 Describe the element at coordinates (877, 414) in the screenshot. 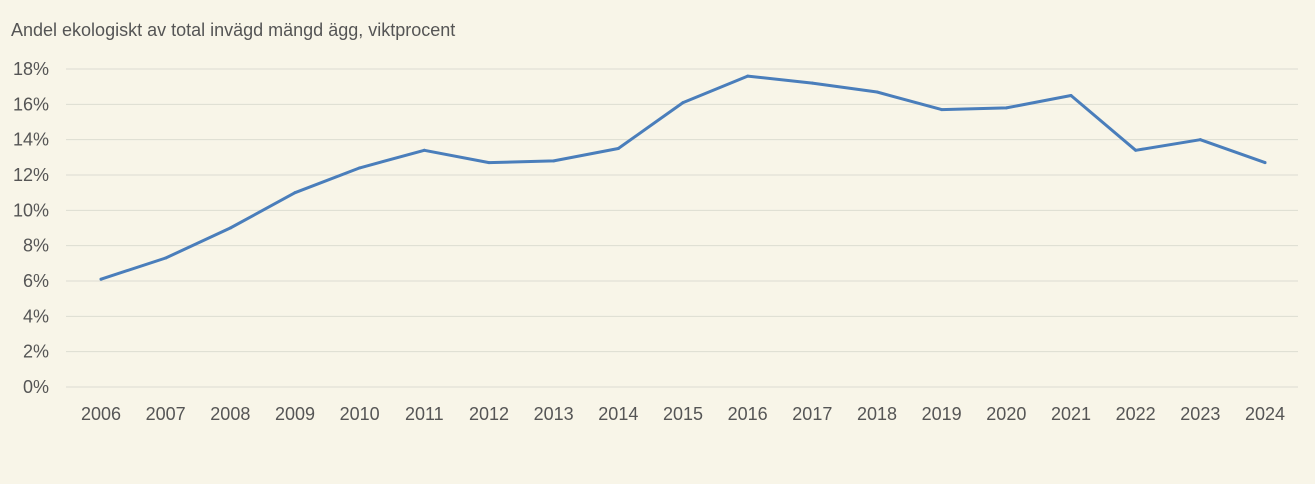

I see `x-tick-label: 2018` at that location.